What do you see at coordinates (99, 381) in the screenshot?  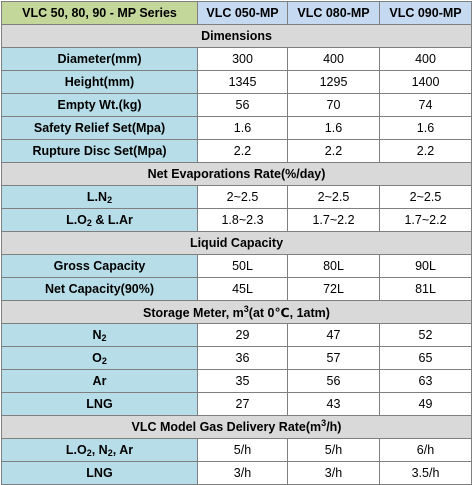 I see `row-label: Ar` at bounding box center [99, 381].